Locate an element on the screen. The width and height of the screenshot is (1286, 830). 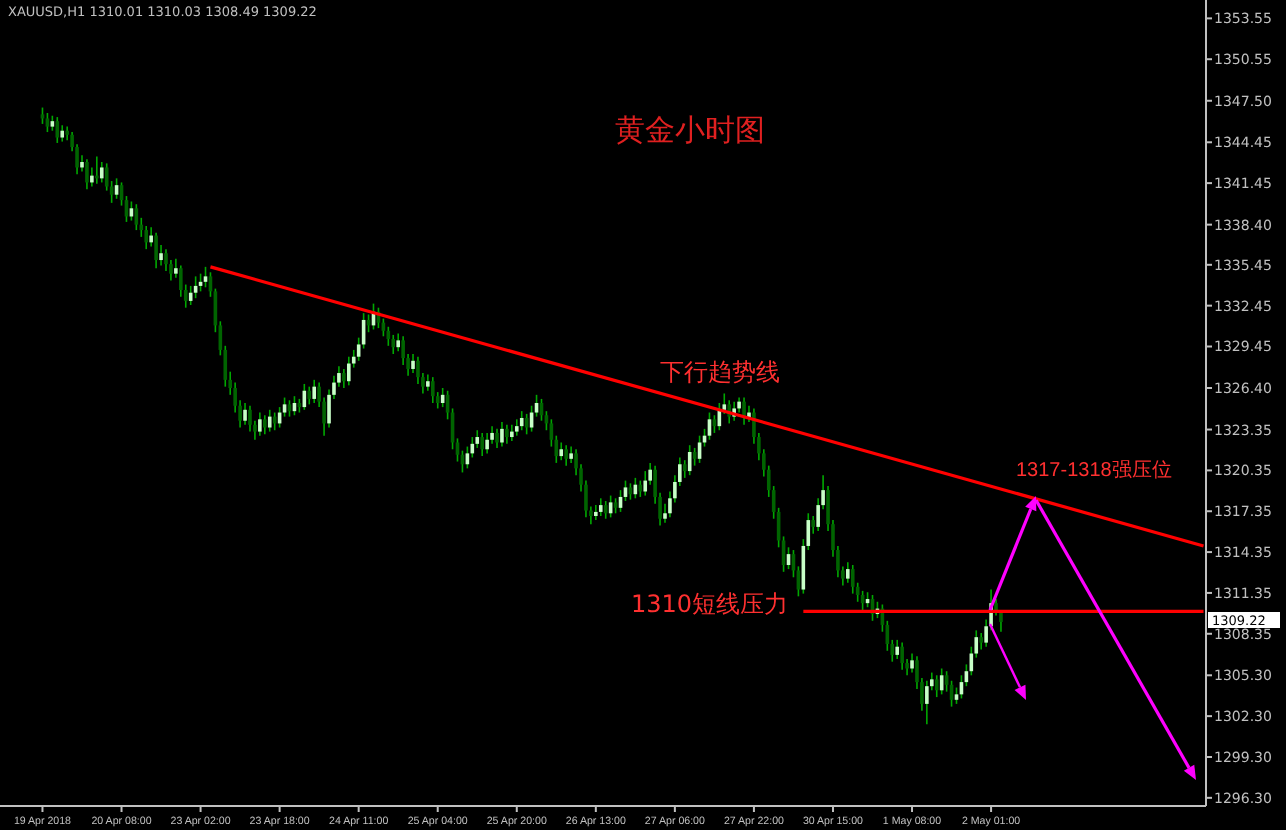
annotation: 下行趋势线 is located at coordinates (720, 372).